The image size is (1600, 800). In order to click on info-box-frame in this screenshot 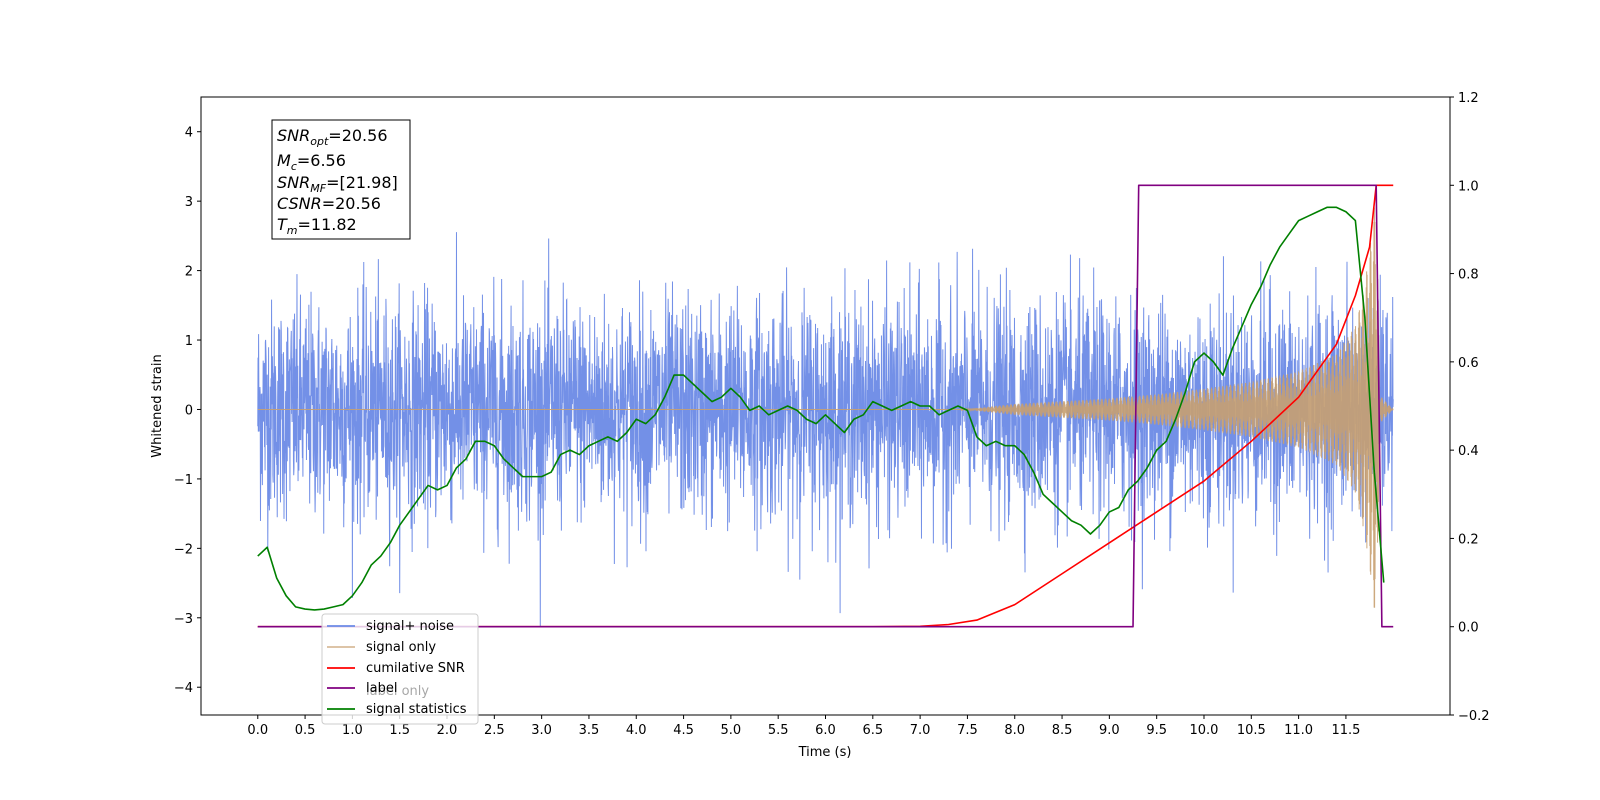, I will do `click(341, 179)`.